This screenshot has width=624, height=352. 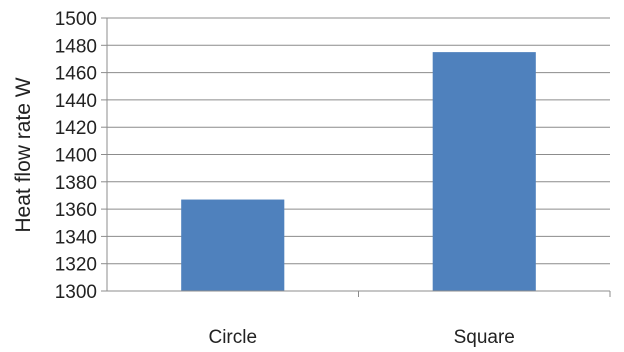 I want to click on y-tick-label: 1500, so click(x=76, y=19).